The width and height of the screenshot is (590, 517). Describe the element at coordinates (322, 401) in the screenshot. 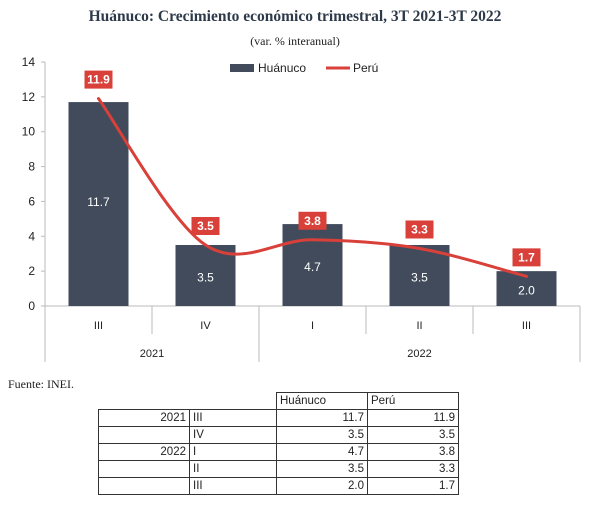

I see `table-header-huanuco: Huánuco` at that location.